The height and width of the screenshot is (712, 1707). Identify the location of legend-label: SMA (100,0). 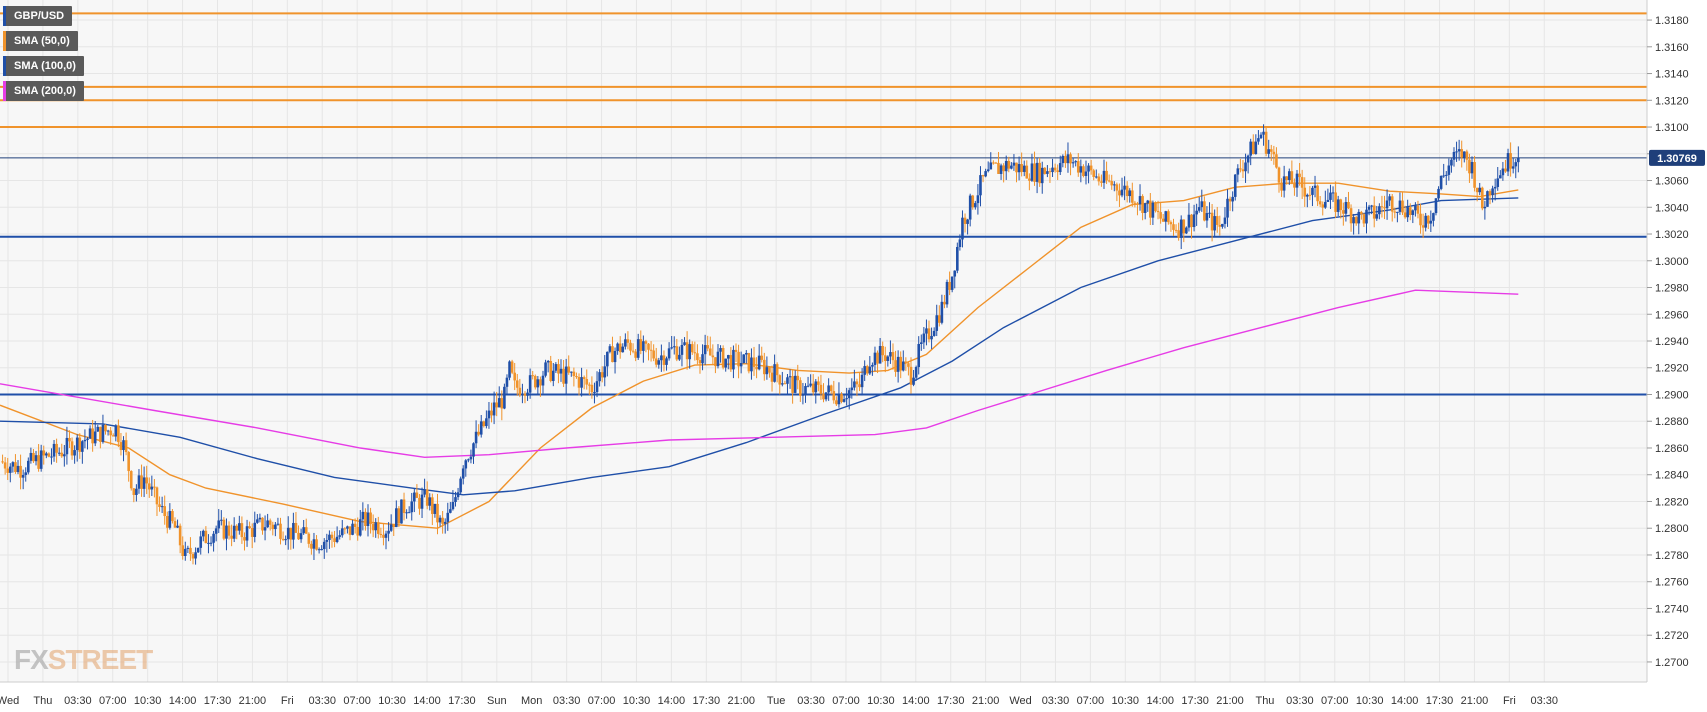
(45, 66).